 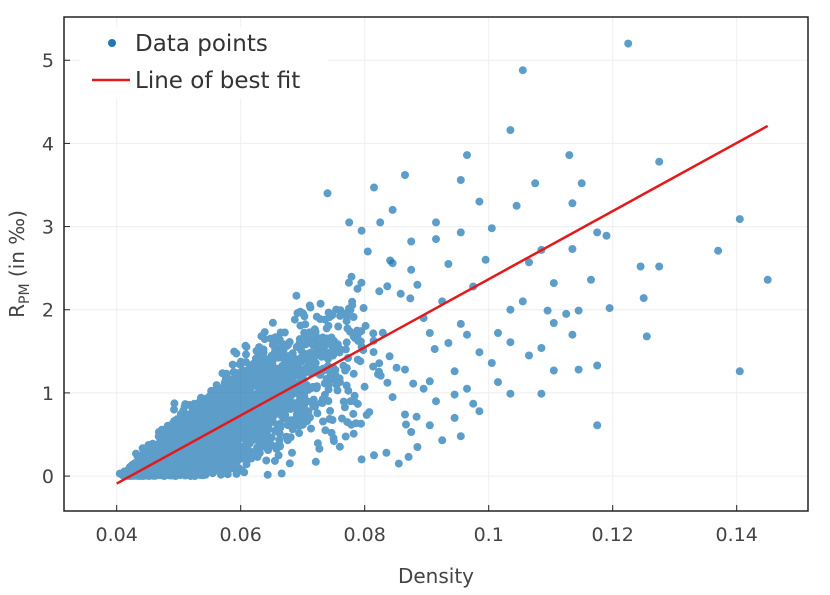 I want to click on data-point-cloud, so click(x=277, y=368).